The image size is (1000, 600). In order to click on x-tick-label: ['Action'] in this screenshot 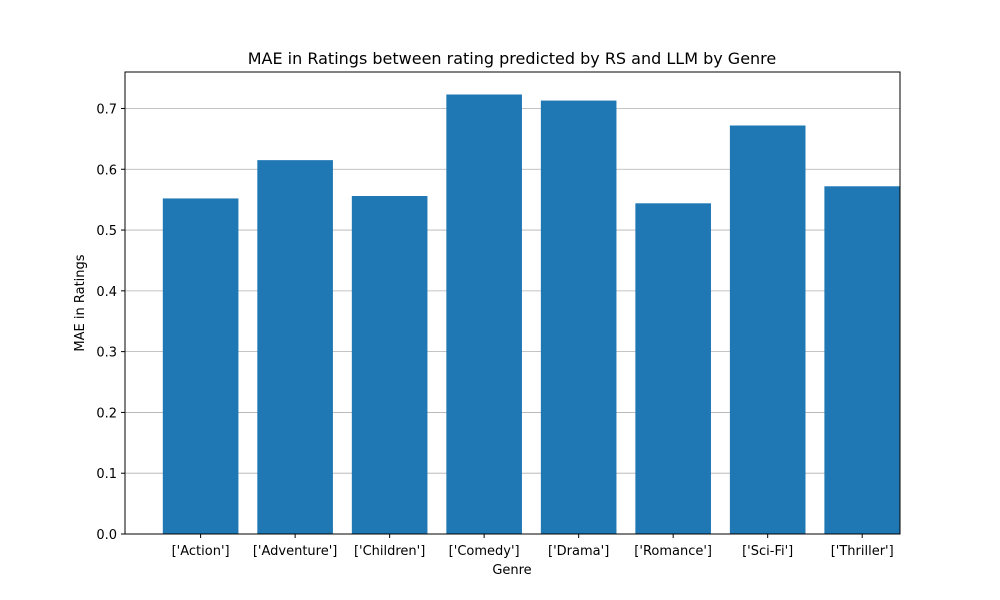, I will do `click(201, 551)`.